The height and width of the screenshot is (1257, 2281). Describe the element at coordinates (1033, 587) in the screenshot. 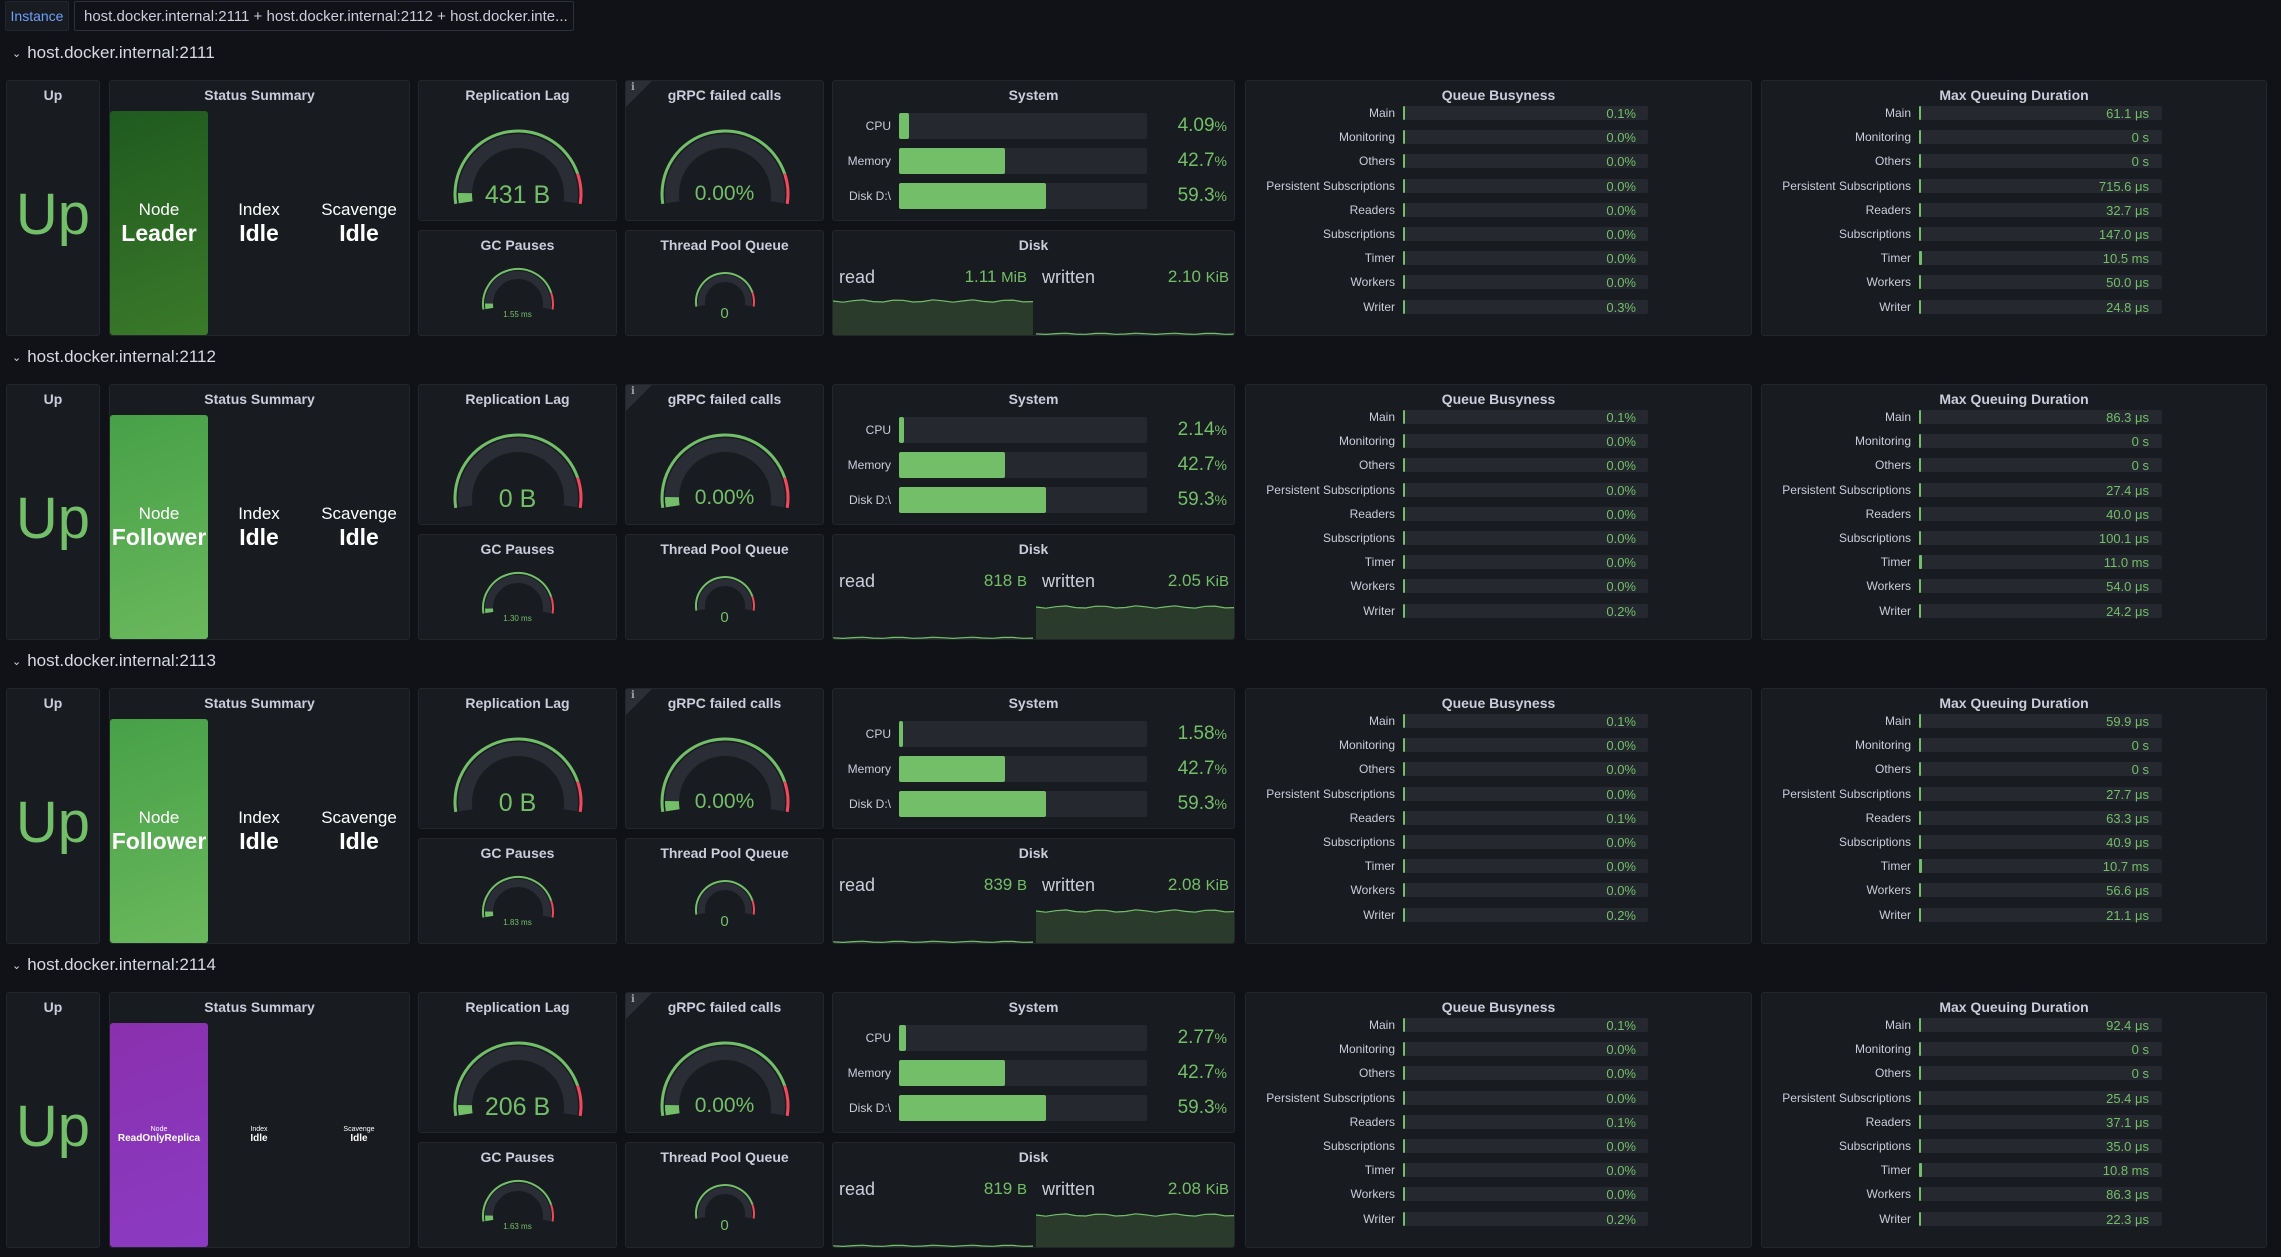

I see `disk-panel: Disk read 818 B written 2.05 KiB` at that location.